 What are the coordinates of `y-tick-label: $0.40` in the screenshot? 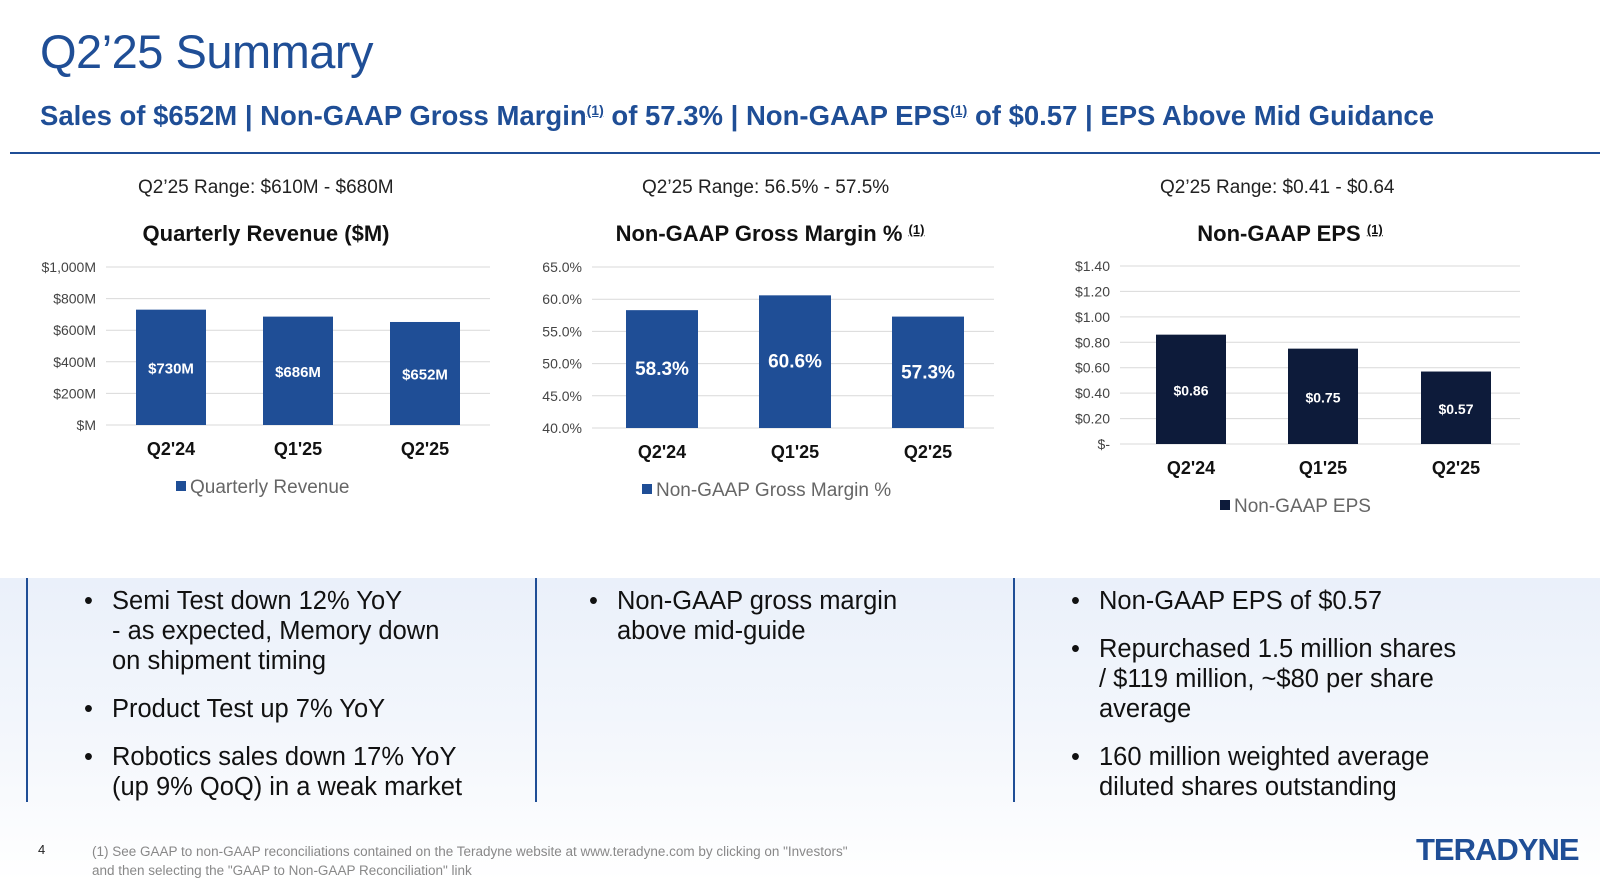 It's located at (1092, 393).